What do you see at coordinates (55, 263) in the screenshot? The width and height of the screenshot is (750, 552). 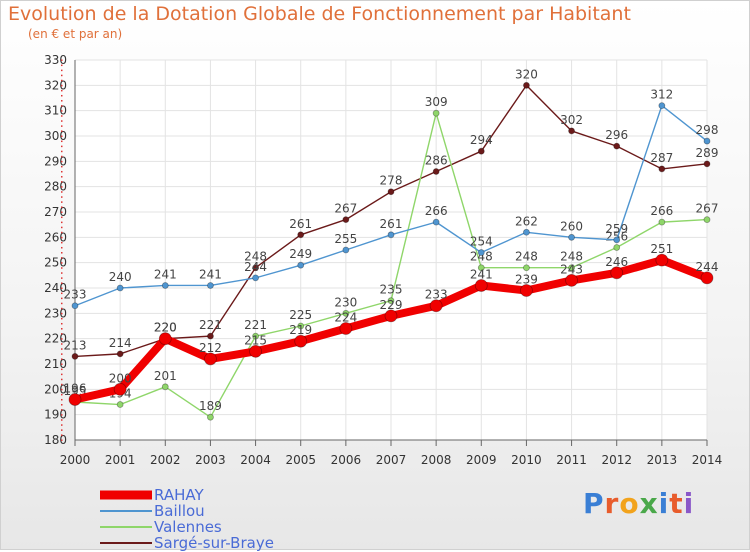 I see `y-tick-label: 250` at bounding box center [55, 263].